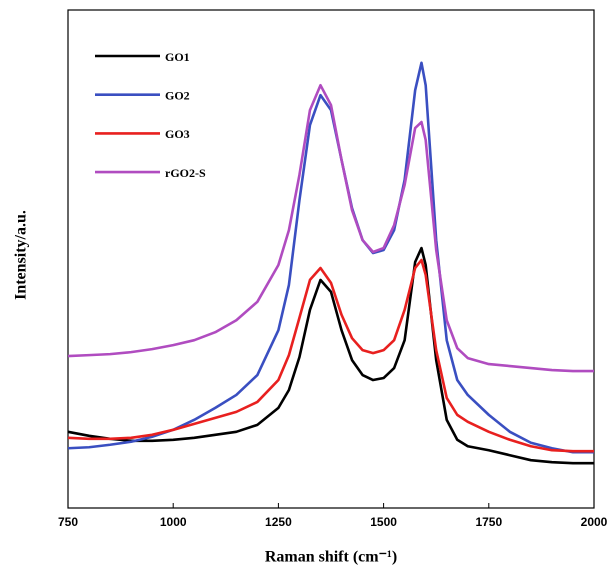 The height and width of the screenshot is (571, 611). Describe the element at coordinates (488, 522) in the screenshot. I see `x-tick-label: 1750` at that location.